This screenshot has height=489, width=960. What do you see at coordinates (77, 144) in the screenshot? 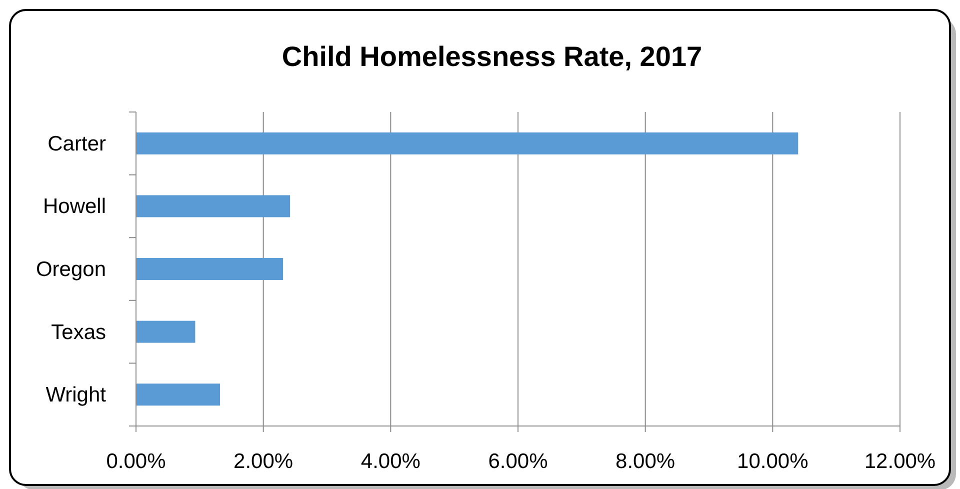
I see `y-tick-label: Carter` at bounding box center [77, 144].